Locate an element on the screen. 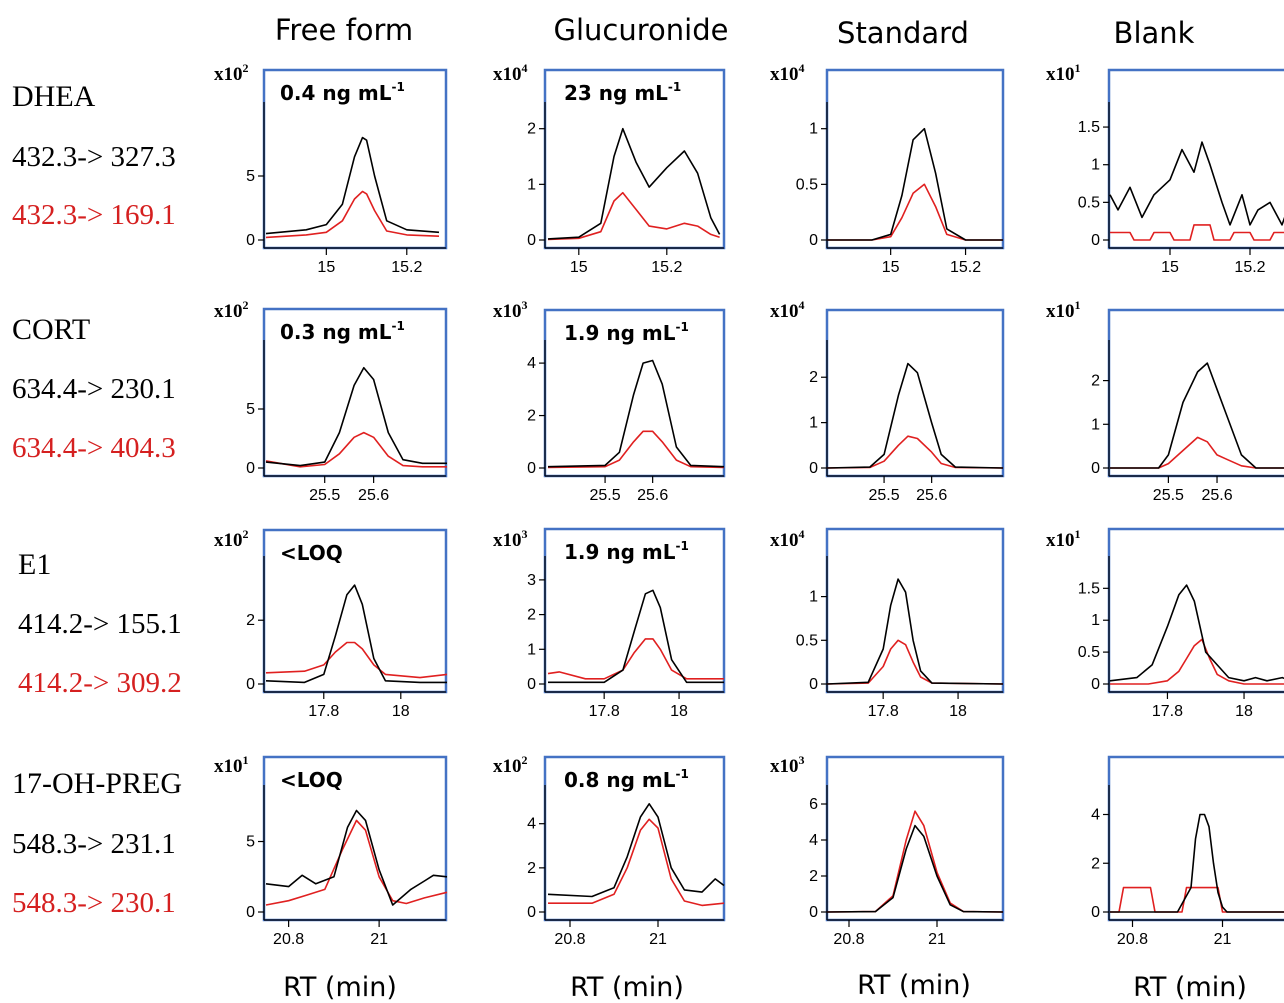 The image size is (1284, 1003). chromatogram-panel-r0-free-form: 0 5 15 15.2 x102 0.4 ng mL-1 is located at coordinates (331, 168).